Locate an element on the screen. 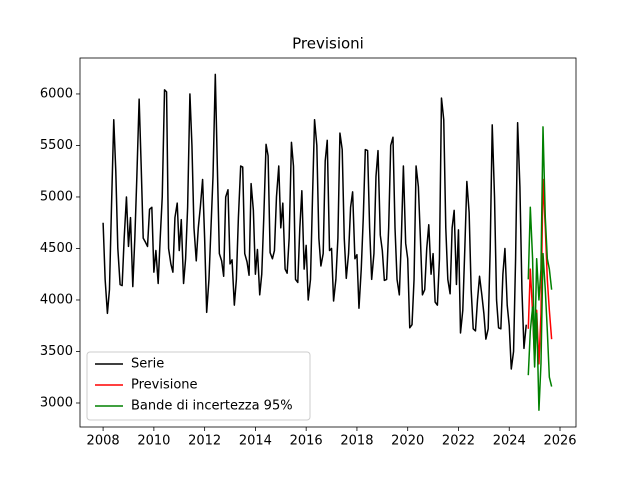  legend-label: Previsione is located at coordinates (164, 385).